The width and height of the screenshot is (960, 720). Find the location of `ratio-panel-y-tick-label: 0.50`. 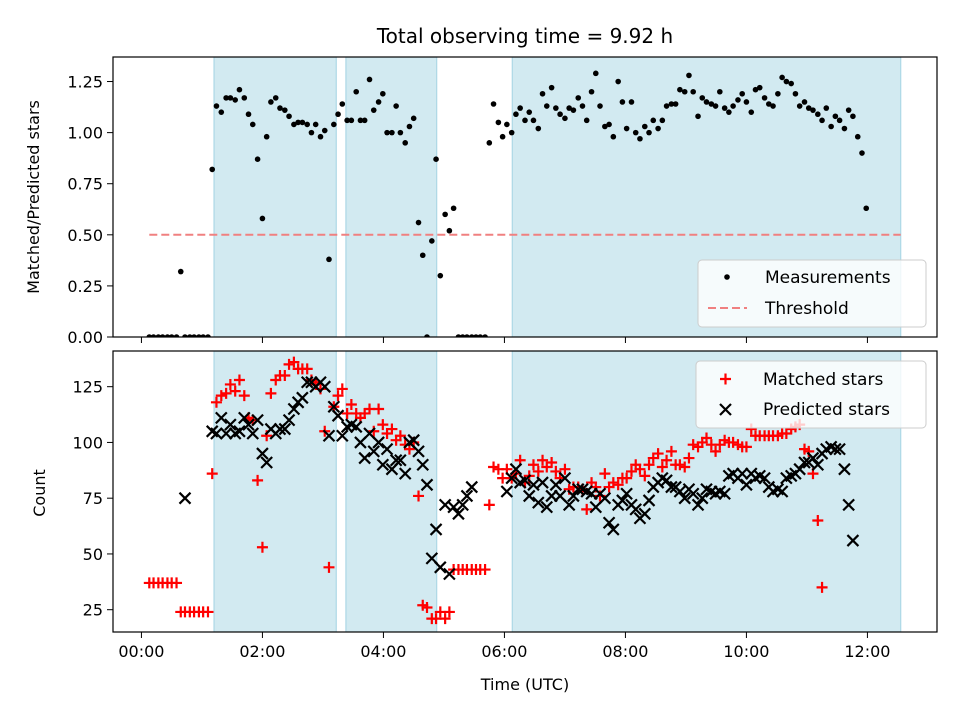

ratio-panel-y-tick-label: 0.50 is located at coordinates (85, 235).